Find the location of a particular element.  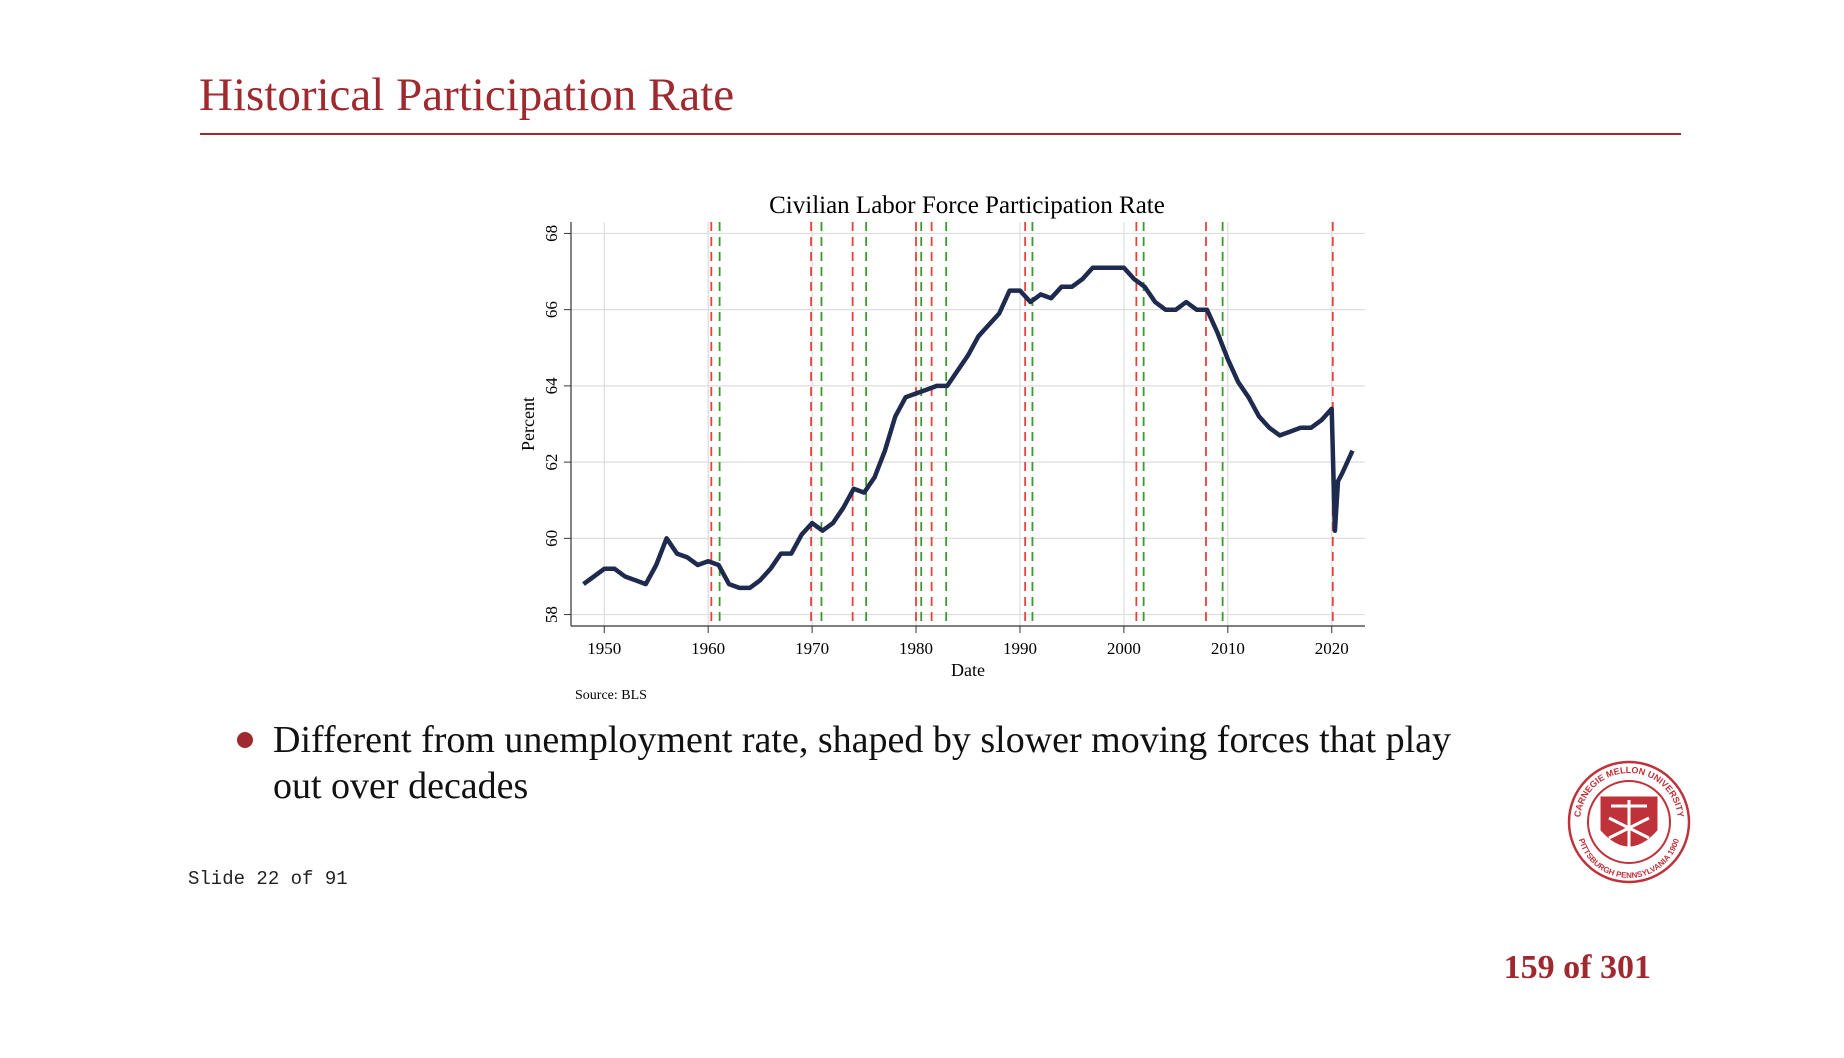

x-tick-label: 2000 is located at coordinates (1124, 648).